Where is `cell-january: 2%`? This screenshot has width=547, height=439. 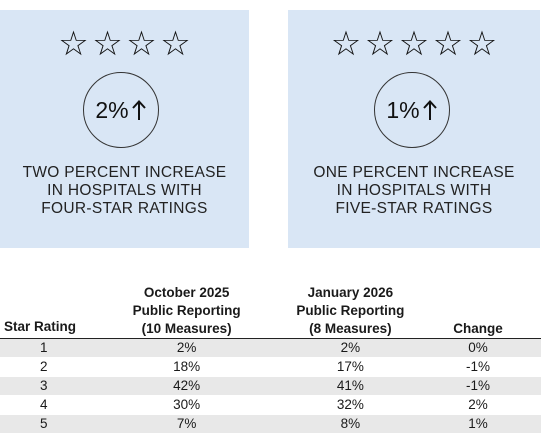
cell-january: 2% is located at coordinates (350, 348).